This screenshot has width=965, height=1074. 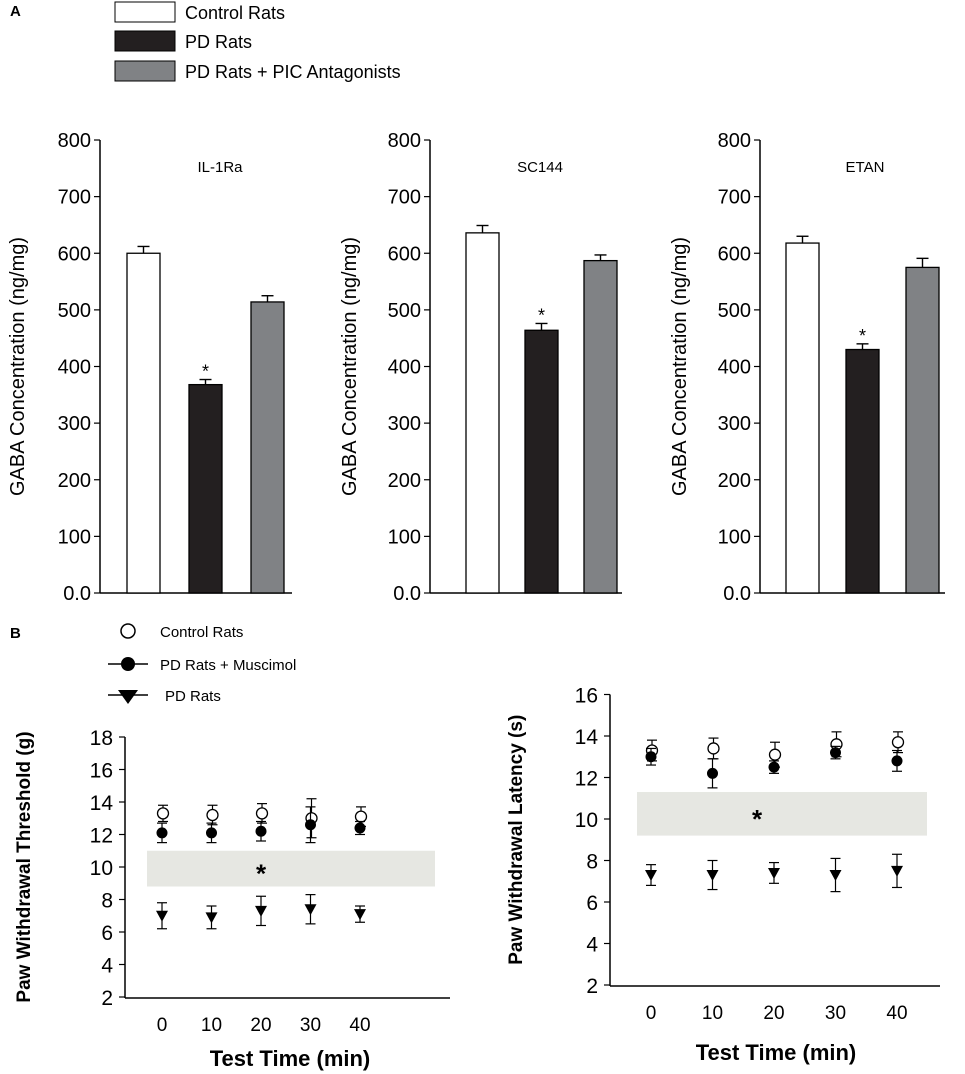 I want to click on y-tick-label: 8, so click(x=107, y=901).